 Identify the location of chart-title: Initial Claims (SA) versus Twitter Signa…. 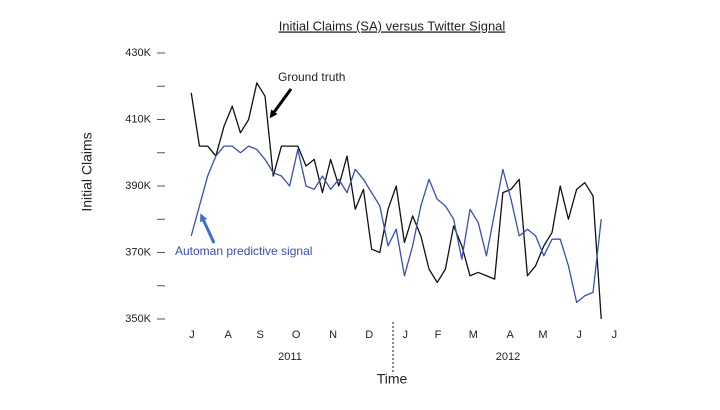
(392, 25).